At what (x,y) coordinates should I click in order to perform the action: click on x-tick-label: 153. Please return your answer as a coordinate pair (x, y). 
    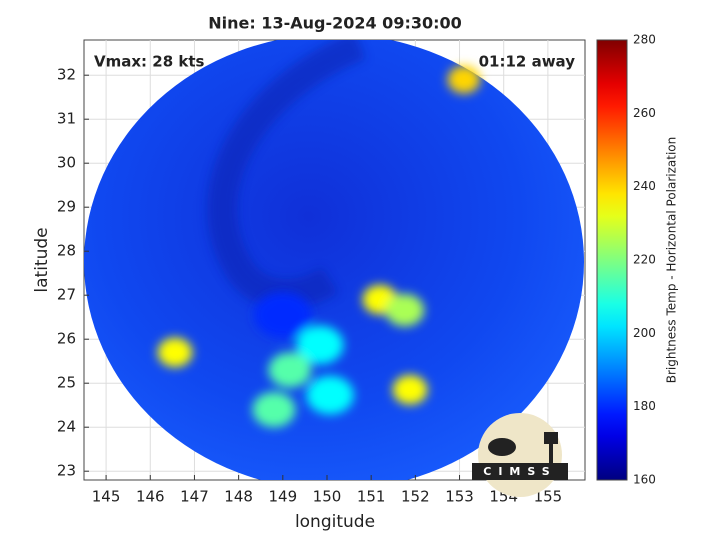
    Looking at the image, I should click on (459, 497).